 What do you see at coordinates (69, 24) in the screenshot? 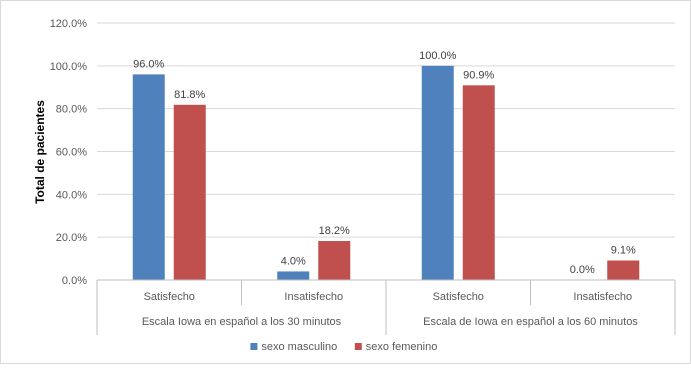
I see `y-tick-label: 120.0%` at bounding box center [69, 24].